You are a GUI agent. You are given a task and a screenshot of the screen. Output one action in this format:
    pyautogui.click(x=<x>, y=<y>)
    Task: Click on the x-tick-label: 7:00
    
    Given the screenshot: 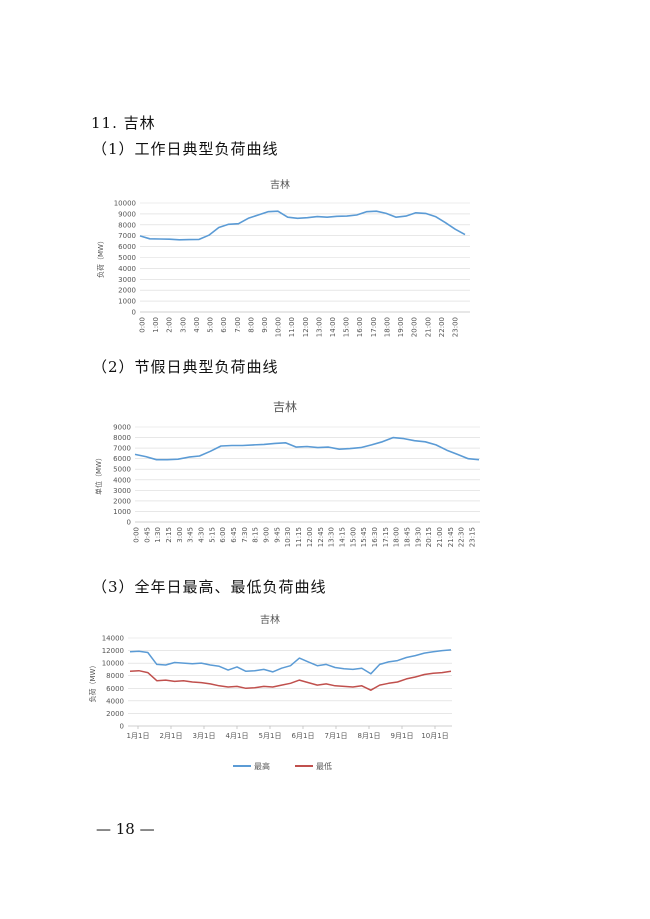 What is the action you would take?
    pyautogui.click(x=238, y=325)
    